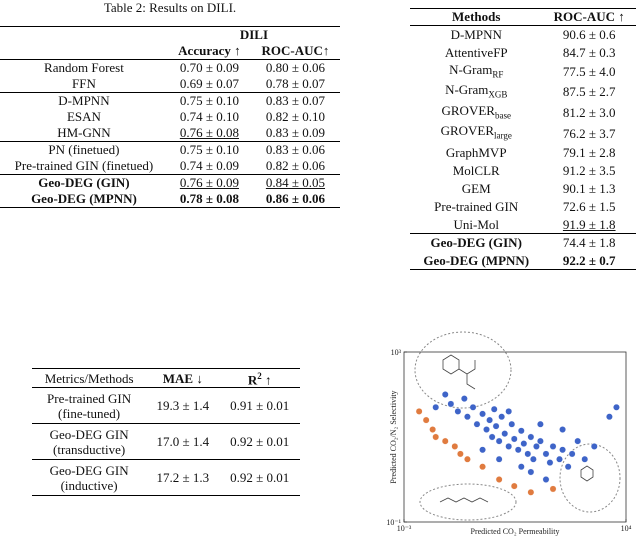  I want to click on table-row: Random Forest 0.70 ± 0.09 0.80 ± 0.06, so click(170, 67).